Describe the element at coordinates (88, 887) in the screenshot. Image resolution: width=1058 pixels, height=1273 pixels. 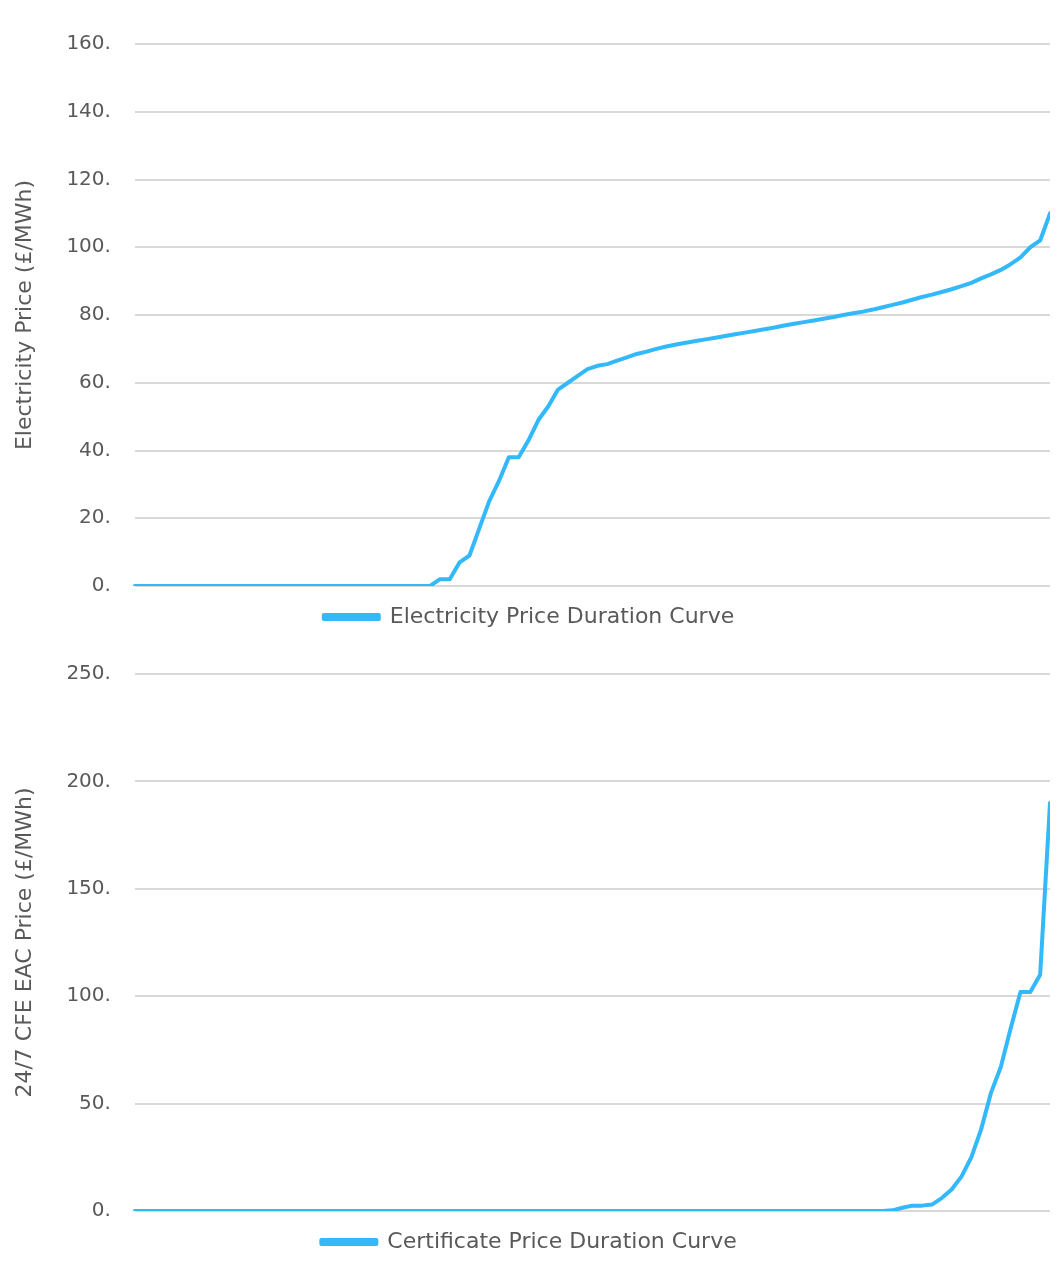
I see `y-tick-label: 150.` at that location.